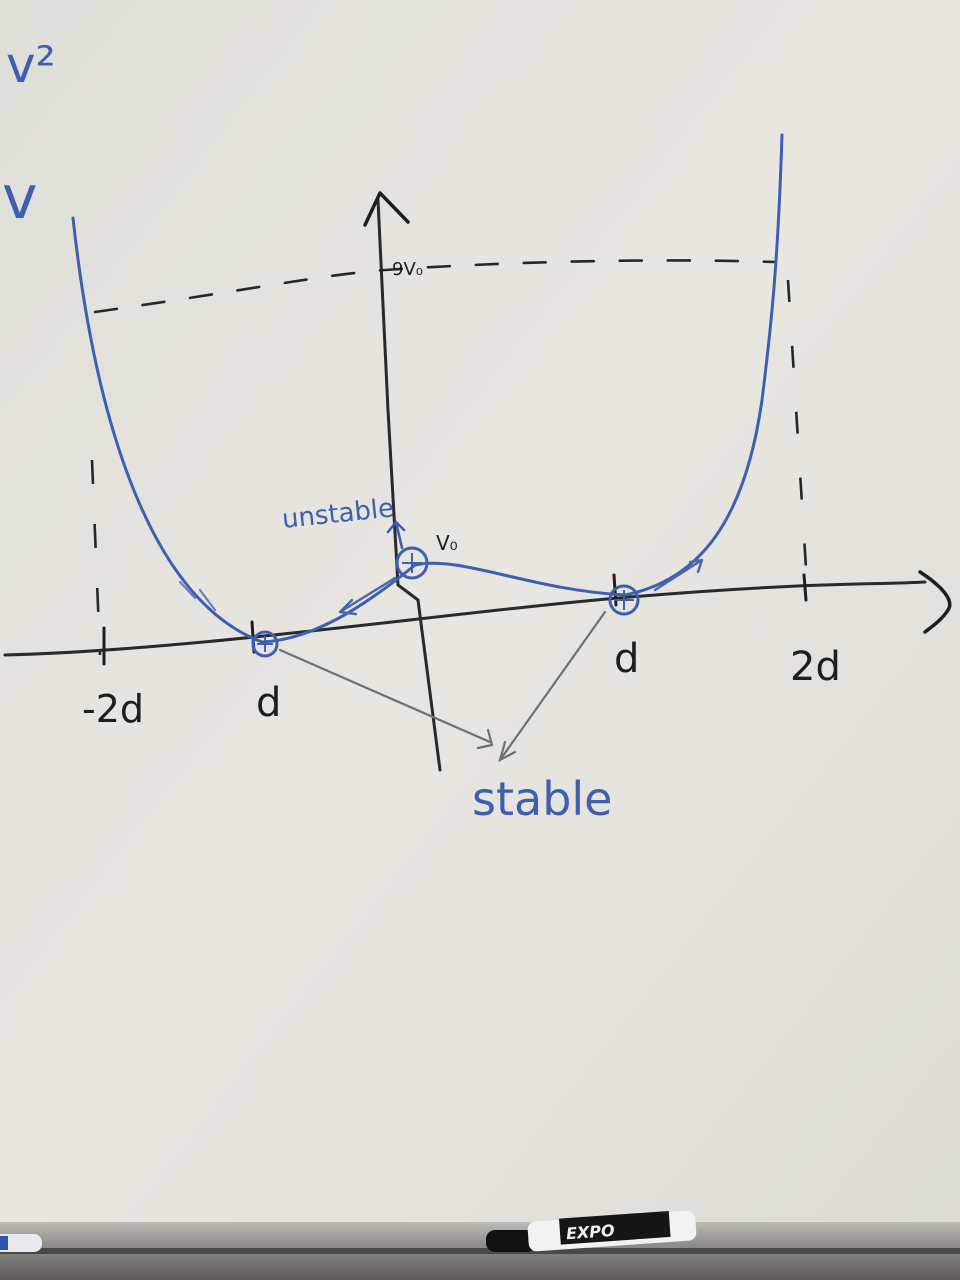 The image size is (960, 1280). I want to click on stable-point-pos-d, so click(624, 600).